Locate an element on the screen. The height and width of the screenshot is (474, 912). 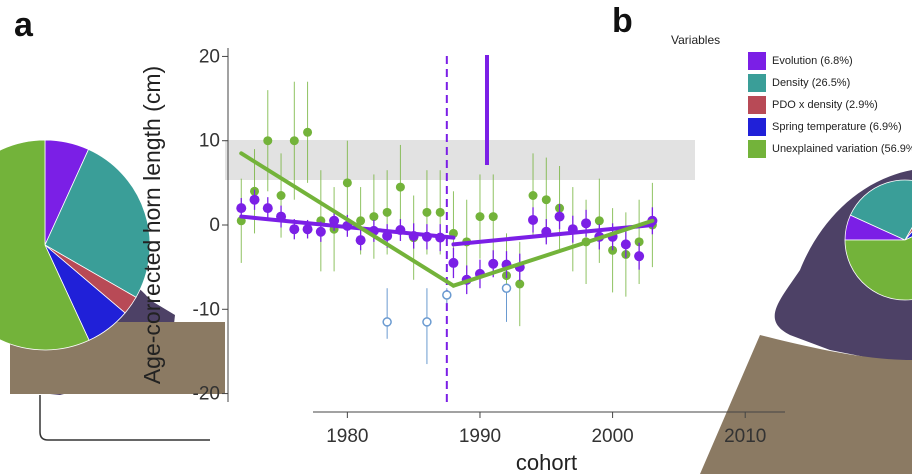
artifact-band is located at coordinates (460, 160).